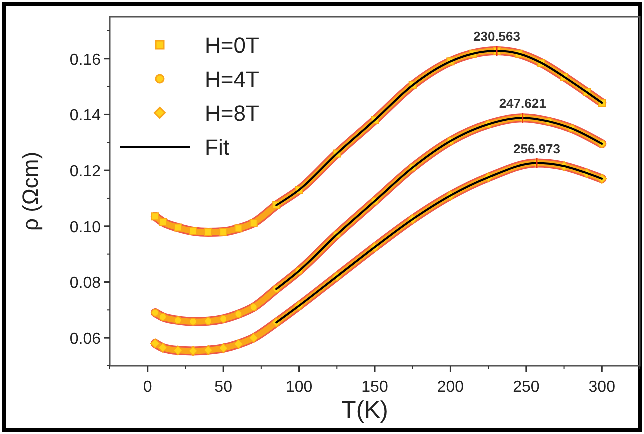 Image resolution: width=644 pixels, height=434 pixels. What do you see at coordinates (496, 36) in the screenshot?
I see `annotation: 230.563` at bounding box center [496, 36].